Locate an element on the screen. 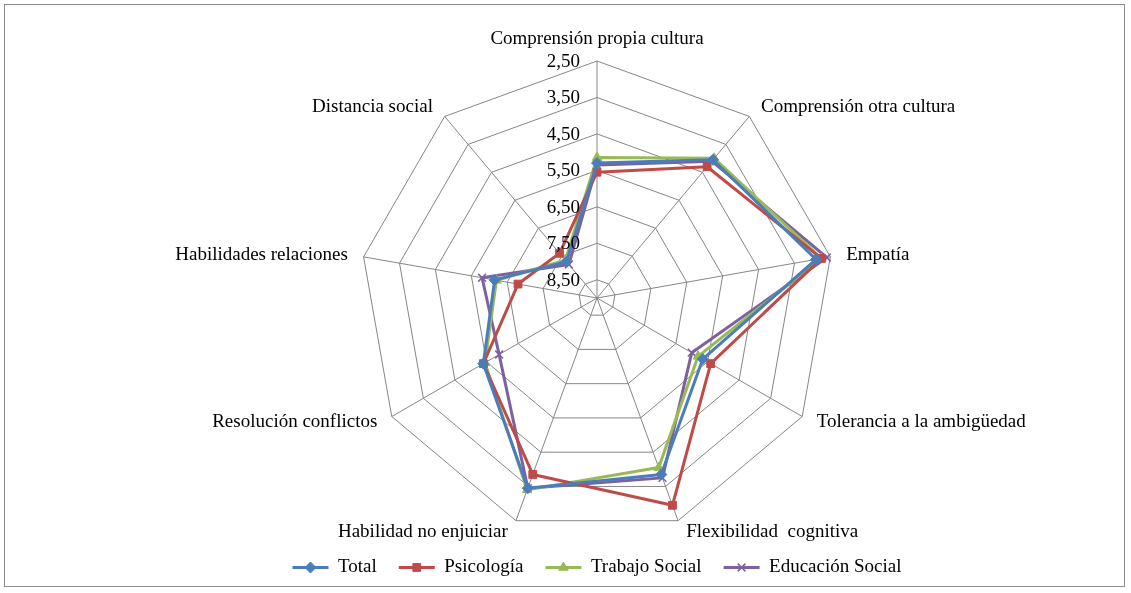 The height and width of the screenshot is (593, 1131). y-tick-label: 8,50 is located at coordinates (563, 279).